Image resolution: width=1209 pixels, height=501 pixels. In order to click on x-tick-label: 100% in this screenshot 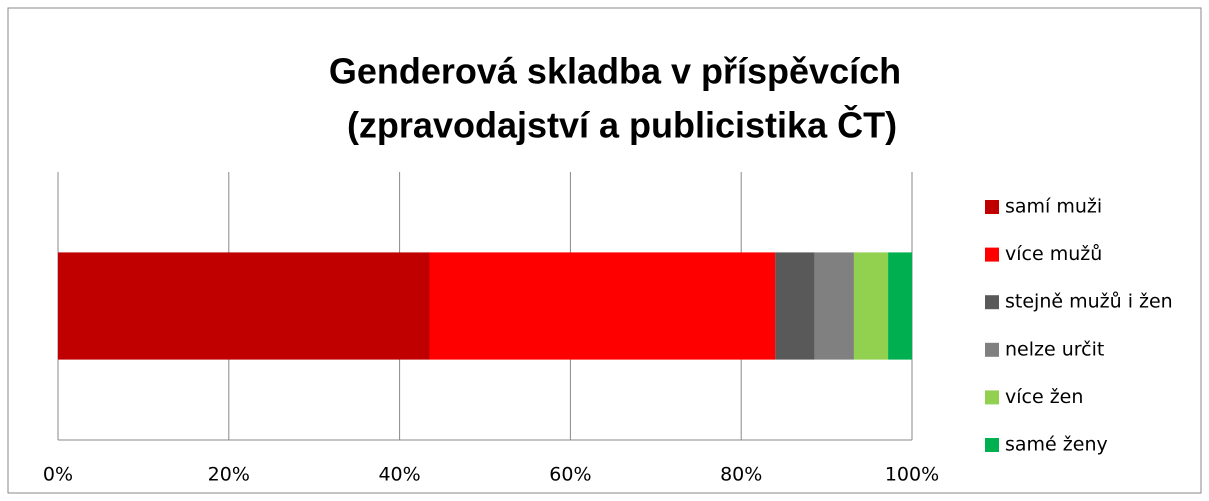, I will do `click(912, 475)`.